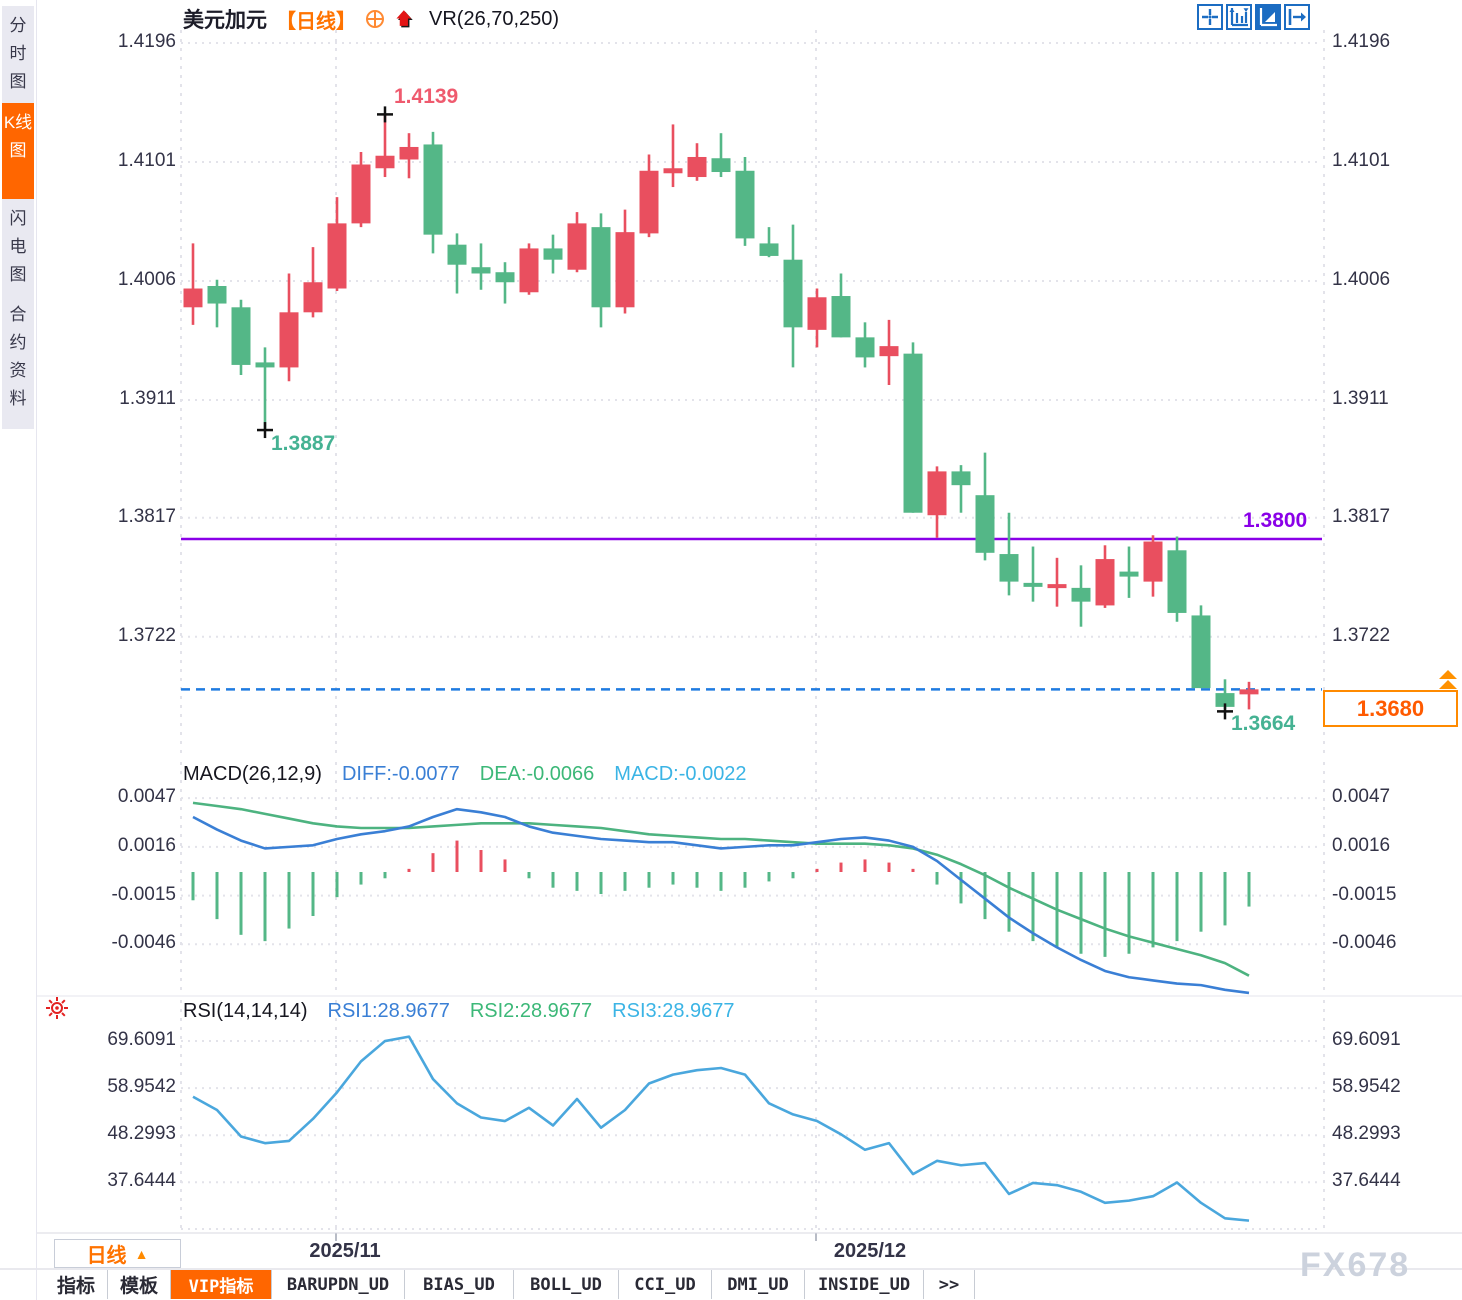 The image size is (1462, 1300). I want to click on shift-right-icon, so click(1297, 17).